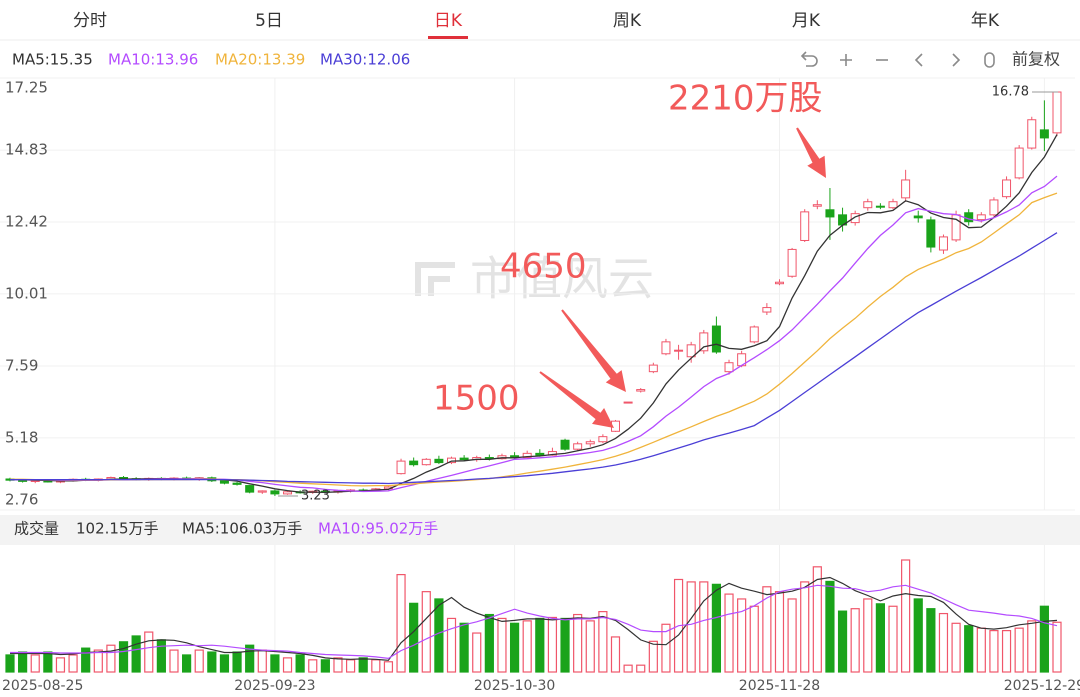  Describe the element at coordinates (90, 21) in the screenshot. I see `tab: 分时` at that location.